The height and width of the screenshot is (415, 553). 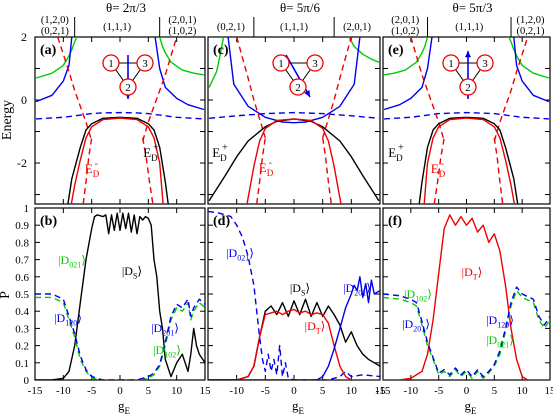 I want to click on panel-label: (b), so click(x=48, y=221).